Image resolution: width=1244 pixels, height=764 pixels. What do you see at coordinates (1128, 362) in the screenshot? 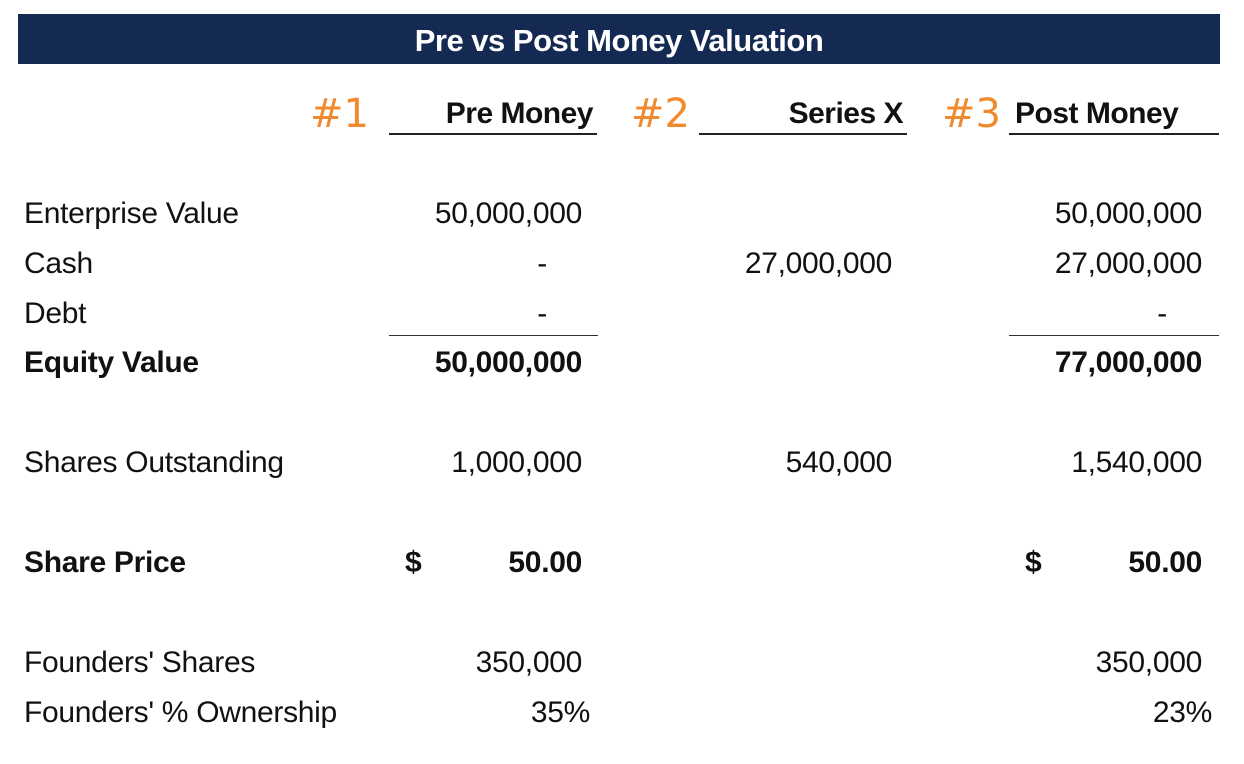
I see `cell-equity-value-post: 77,000,000` at bounding box center [1128, 362].